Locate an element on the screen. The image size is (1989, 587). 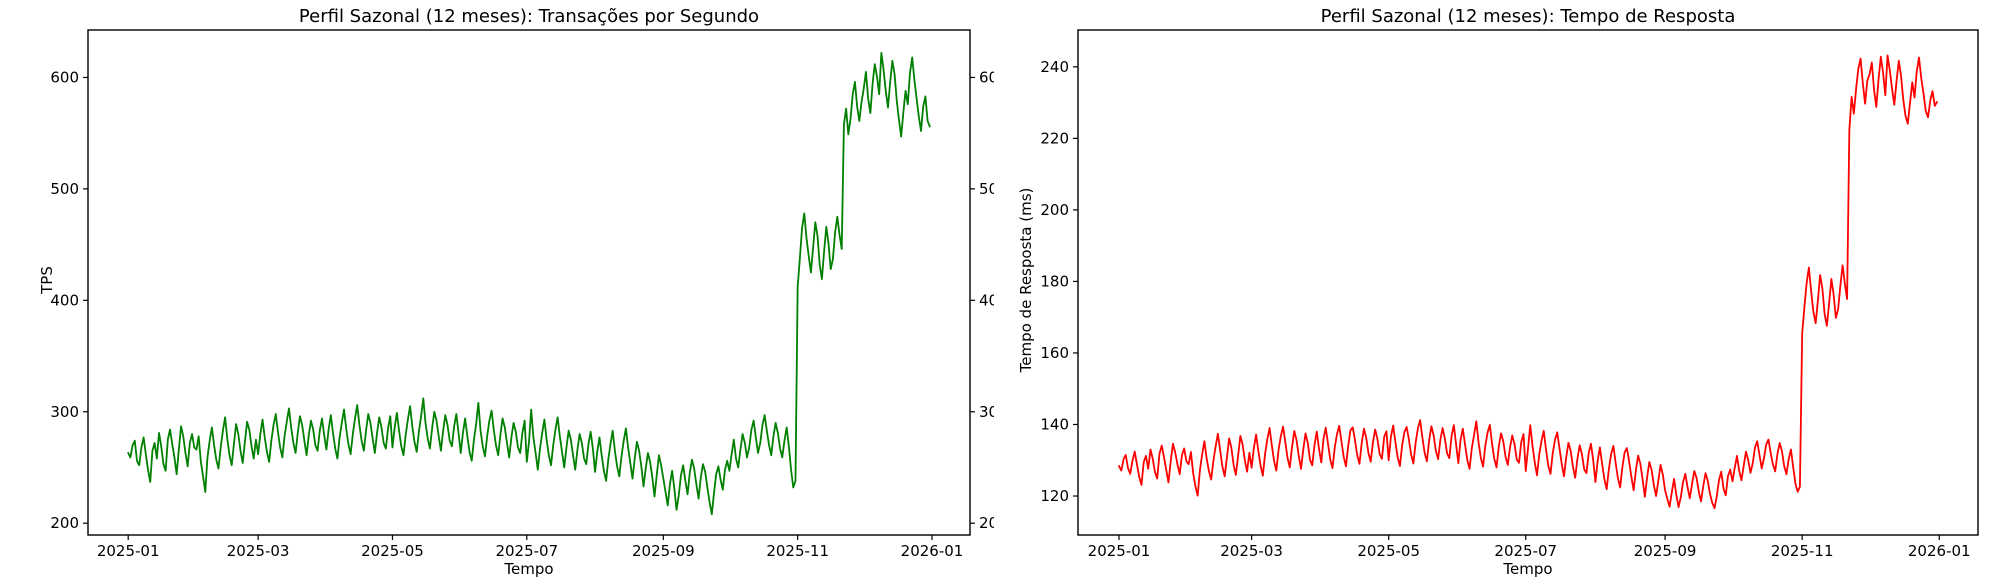
y-tick-label: 120 is located at coordinates (1054, 496).